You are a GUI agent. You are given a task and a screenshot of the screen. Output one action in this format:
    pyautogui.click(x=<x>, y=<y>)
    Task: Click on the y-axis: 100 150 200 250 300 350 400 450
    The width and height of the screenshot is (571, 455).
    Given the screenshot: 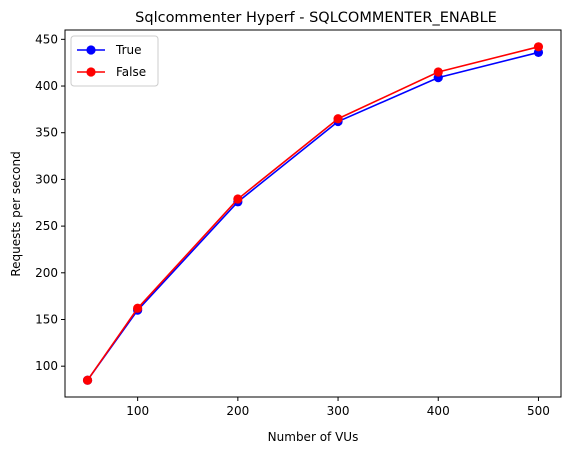 What is the action you would take?
    pyautogui.click(x=50, y=202)
    